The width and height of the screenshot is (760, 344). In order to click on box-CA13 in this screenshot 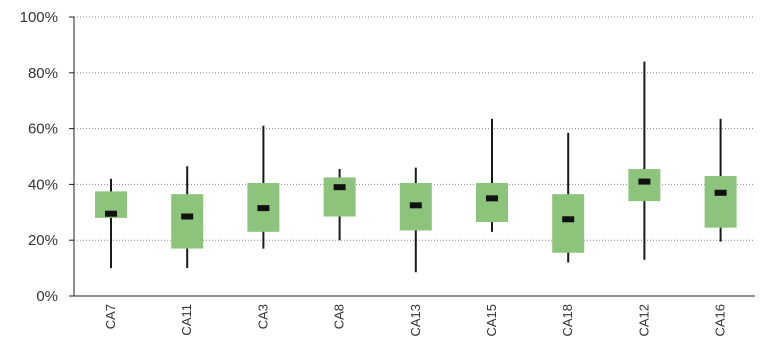, I will do `click(415, 220)`.